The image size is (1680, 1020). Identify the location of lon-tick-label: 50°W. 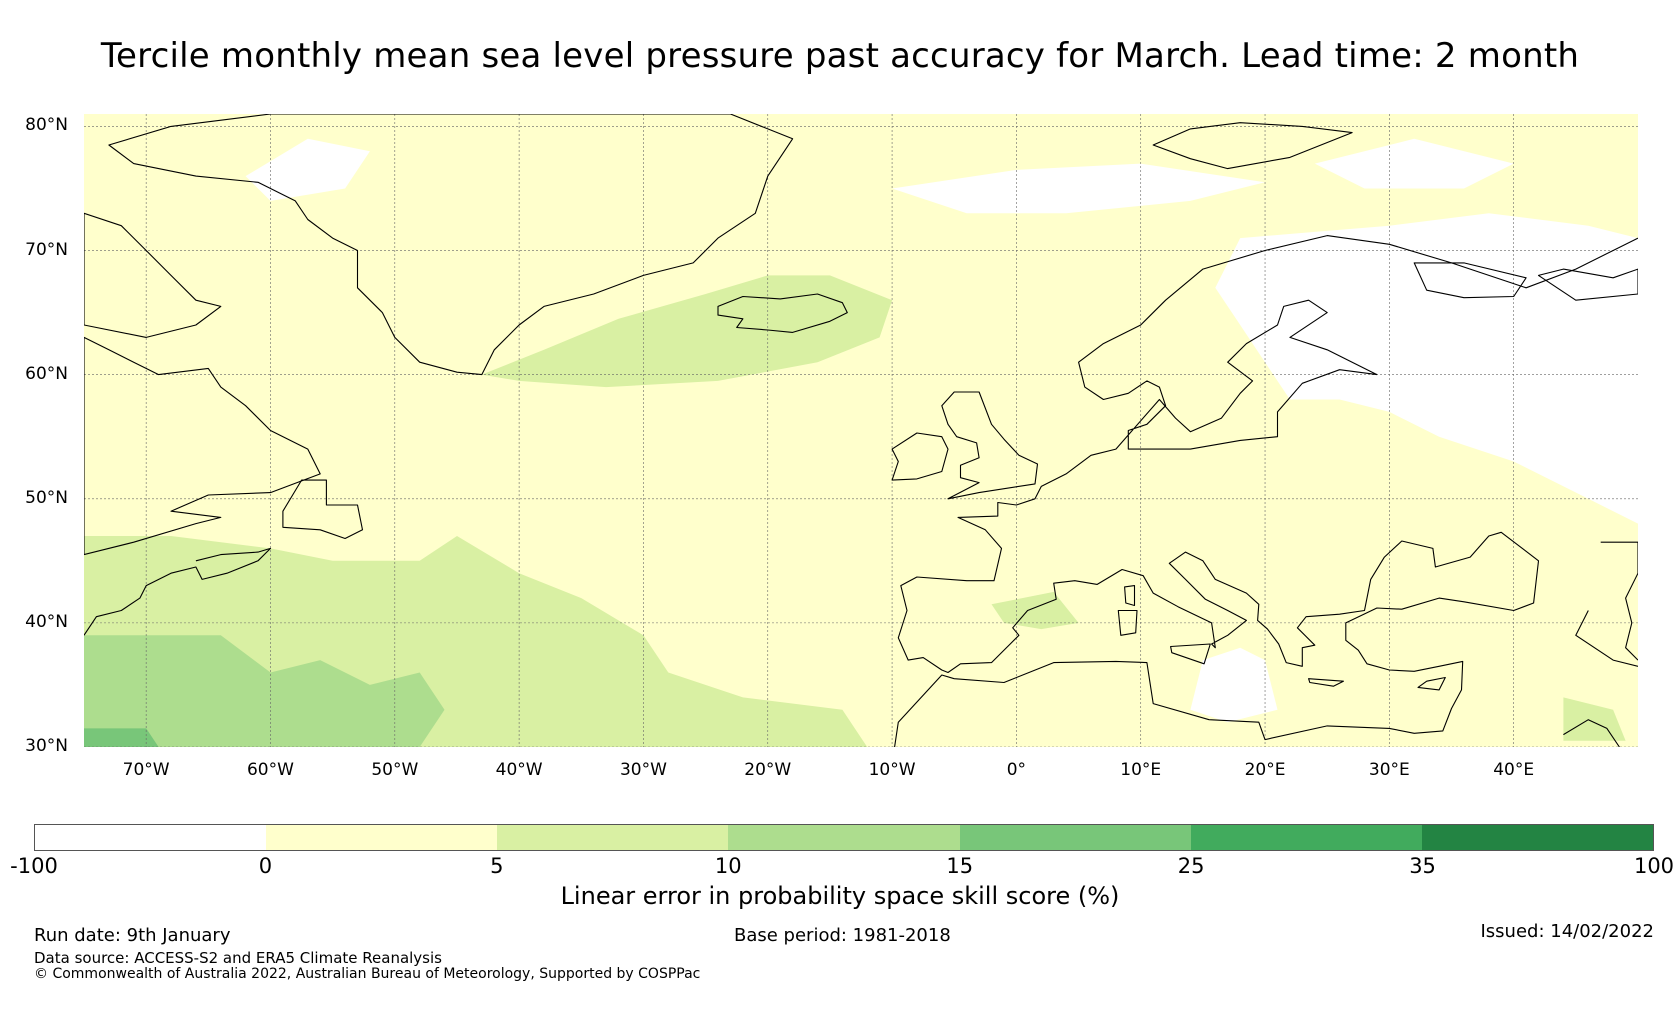
(395, 770).